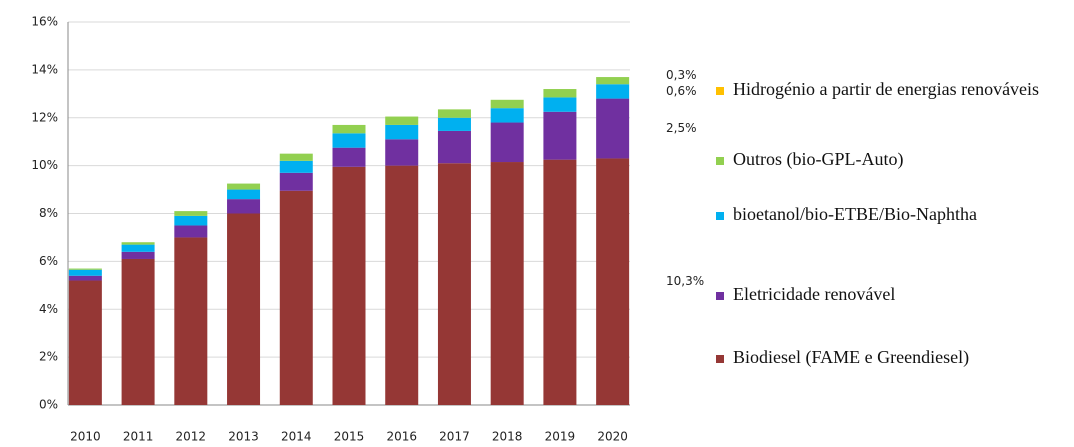 The height and width of the screenshot is (447, 1074). What do you see at coordinates (454, 437) in the screenshot?
I see `x-tick-label: 2017` at bounding box center [454, 437].